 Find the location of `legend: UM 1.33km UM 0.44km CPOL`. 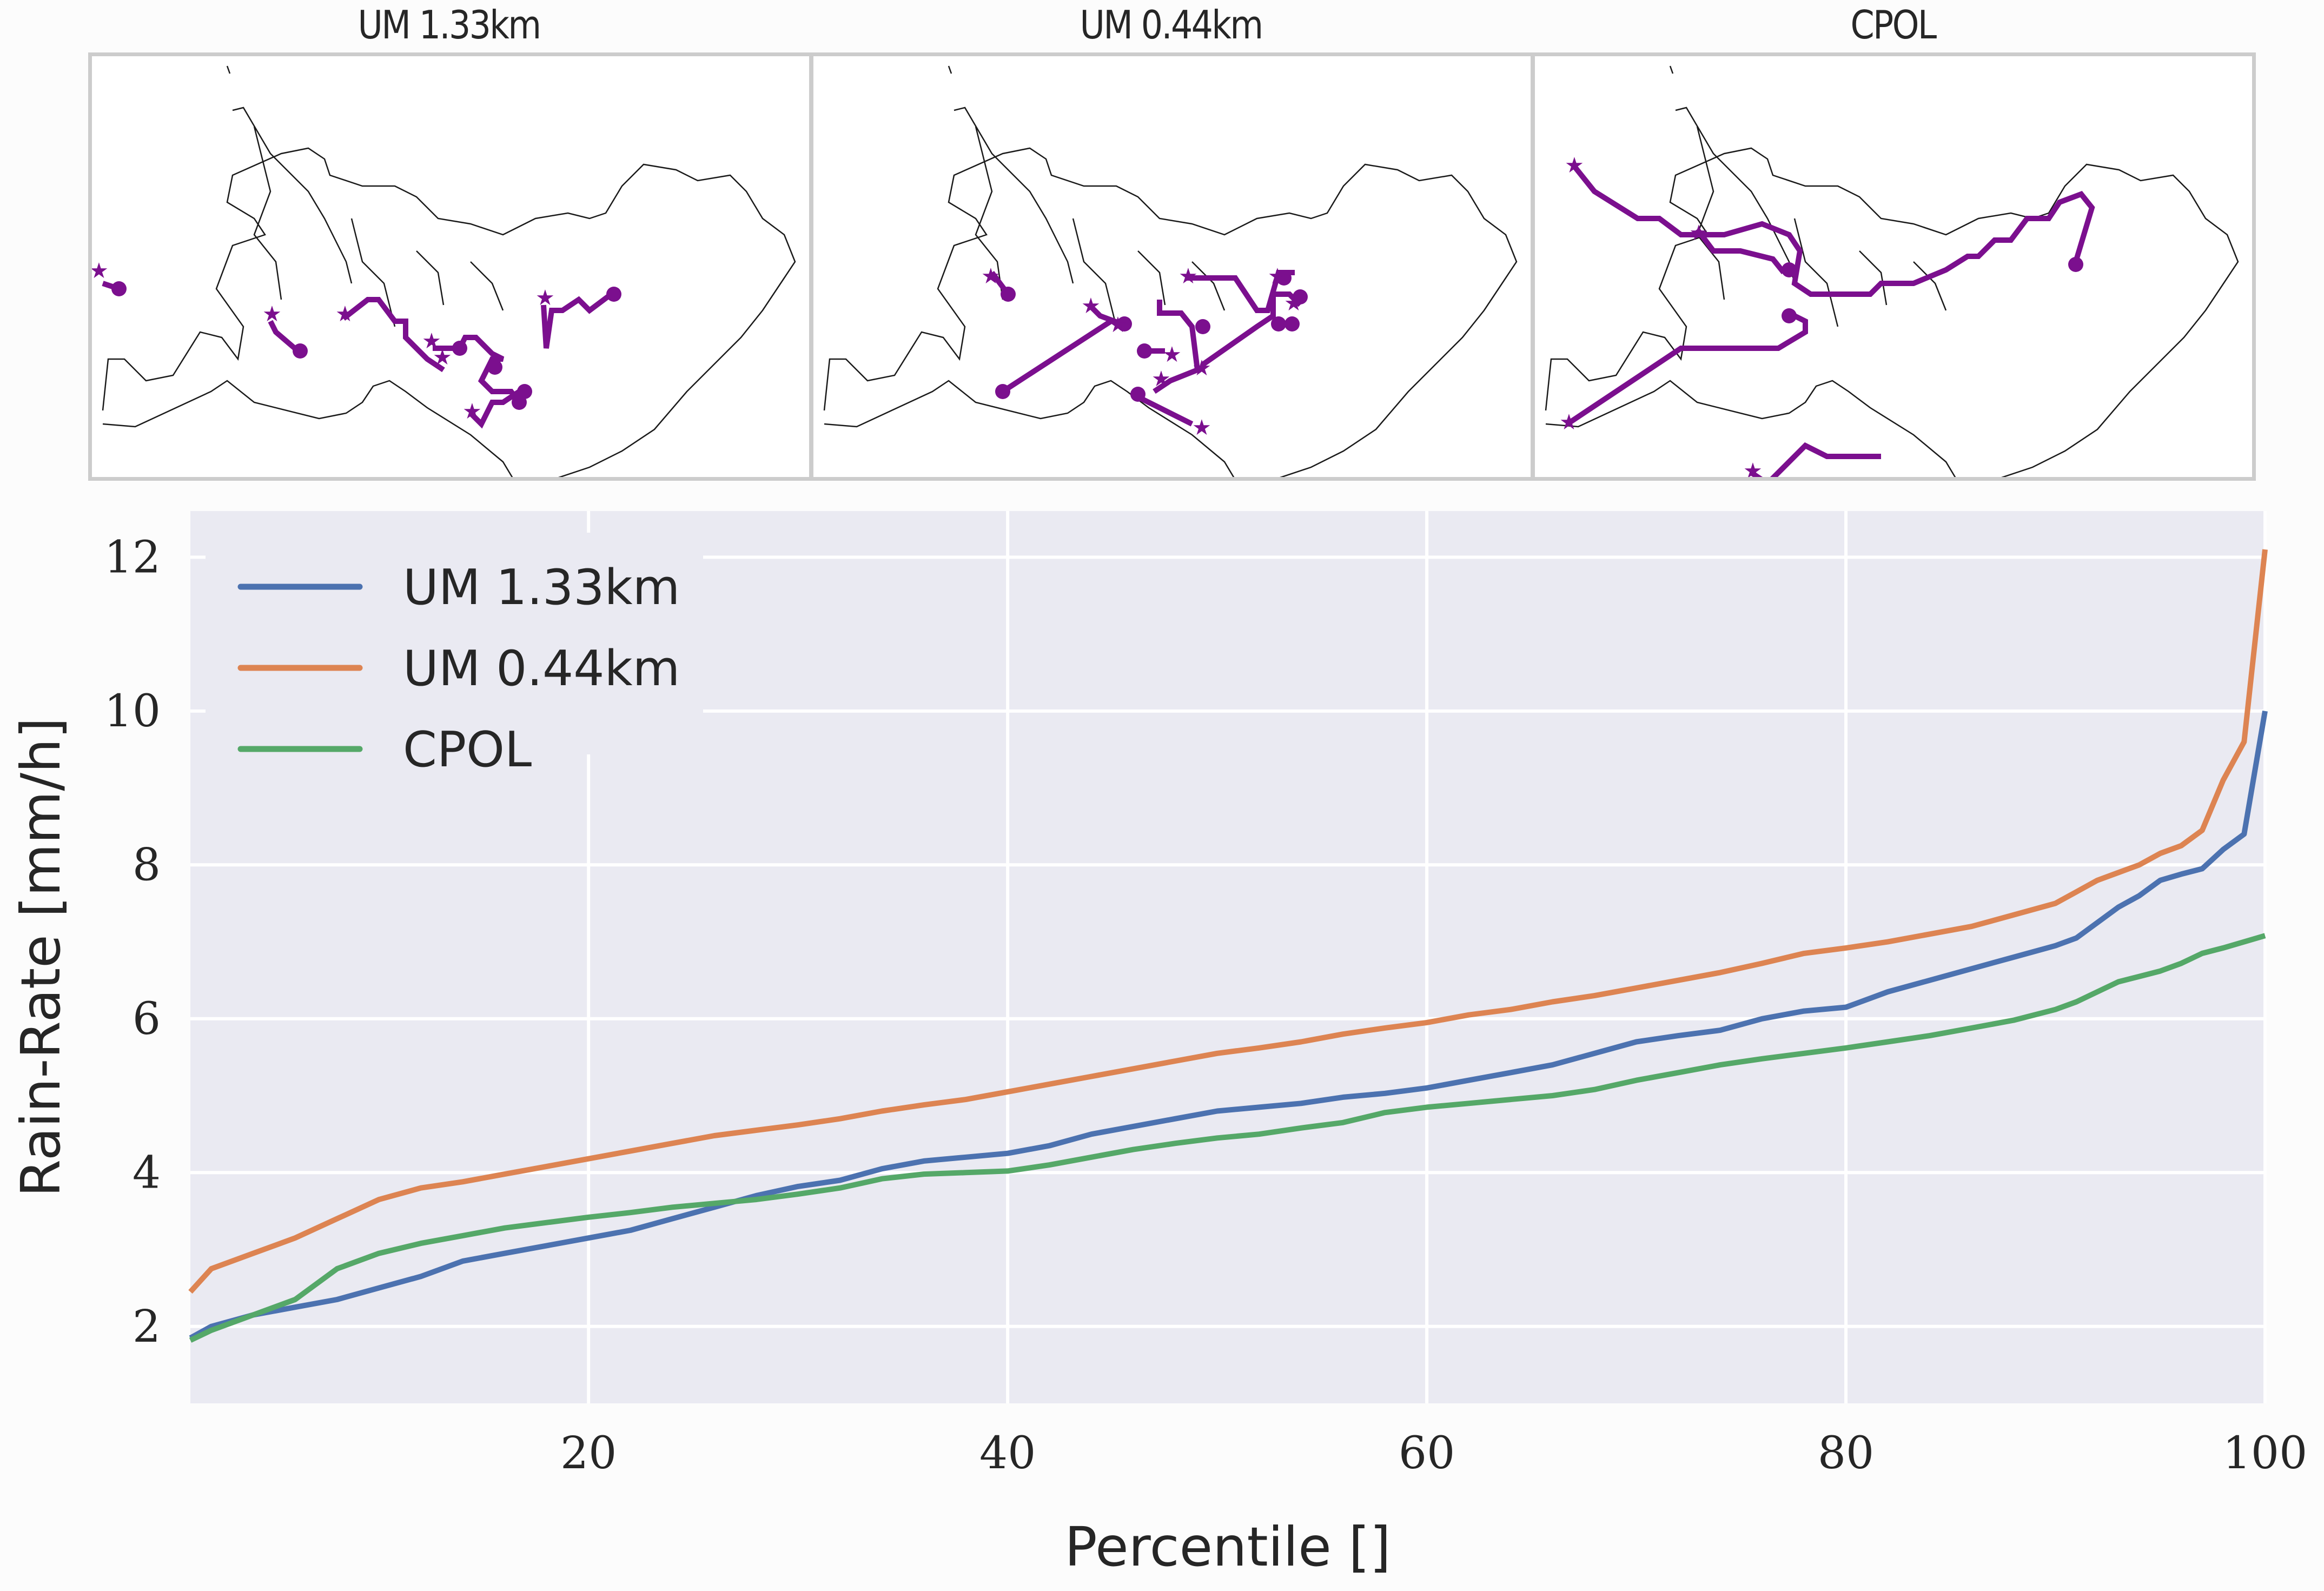

legend: UM 1.33km UM 0.44km CPOL is located at coordinates (454, 655).